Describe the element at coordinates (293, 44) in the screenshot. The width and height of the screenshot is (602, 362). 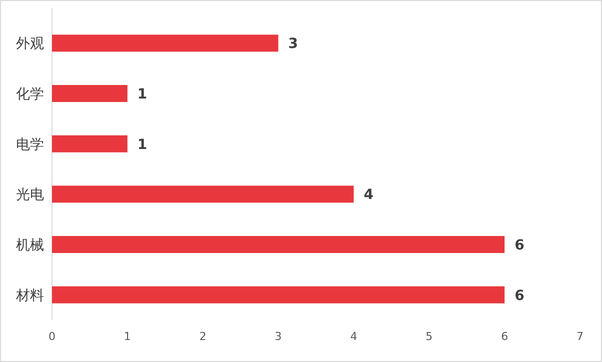
I see `data-label: 3` at that location.